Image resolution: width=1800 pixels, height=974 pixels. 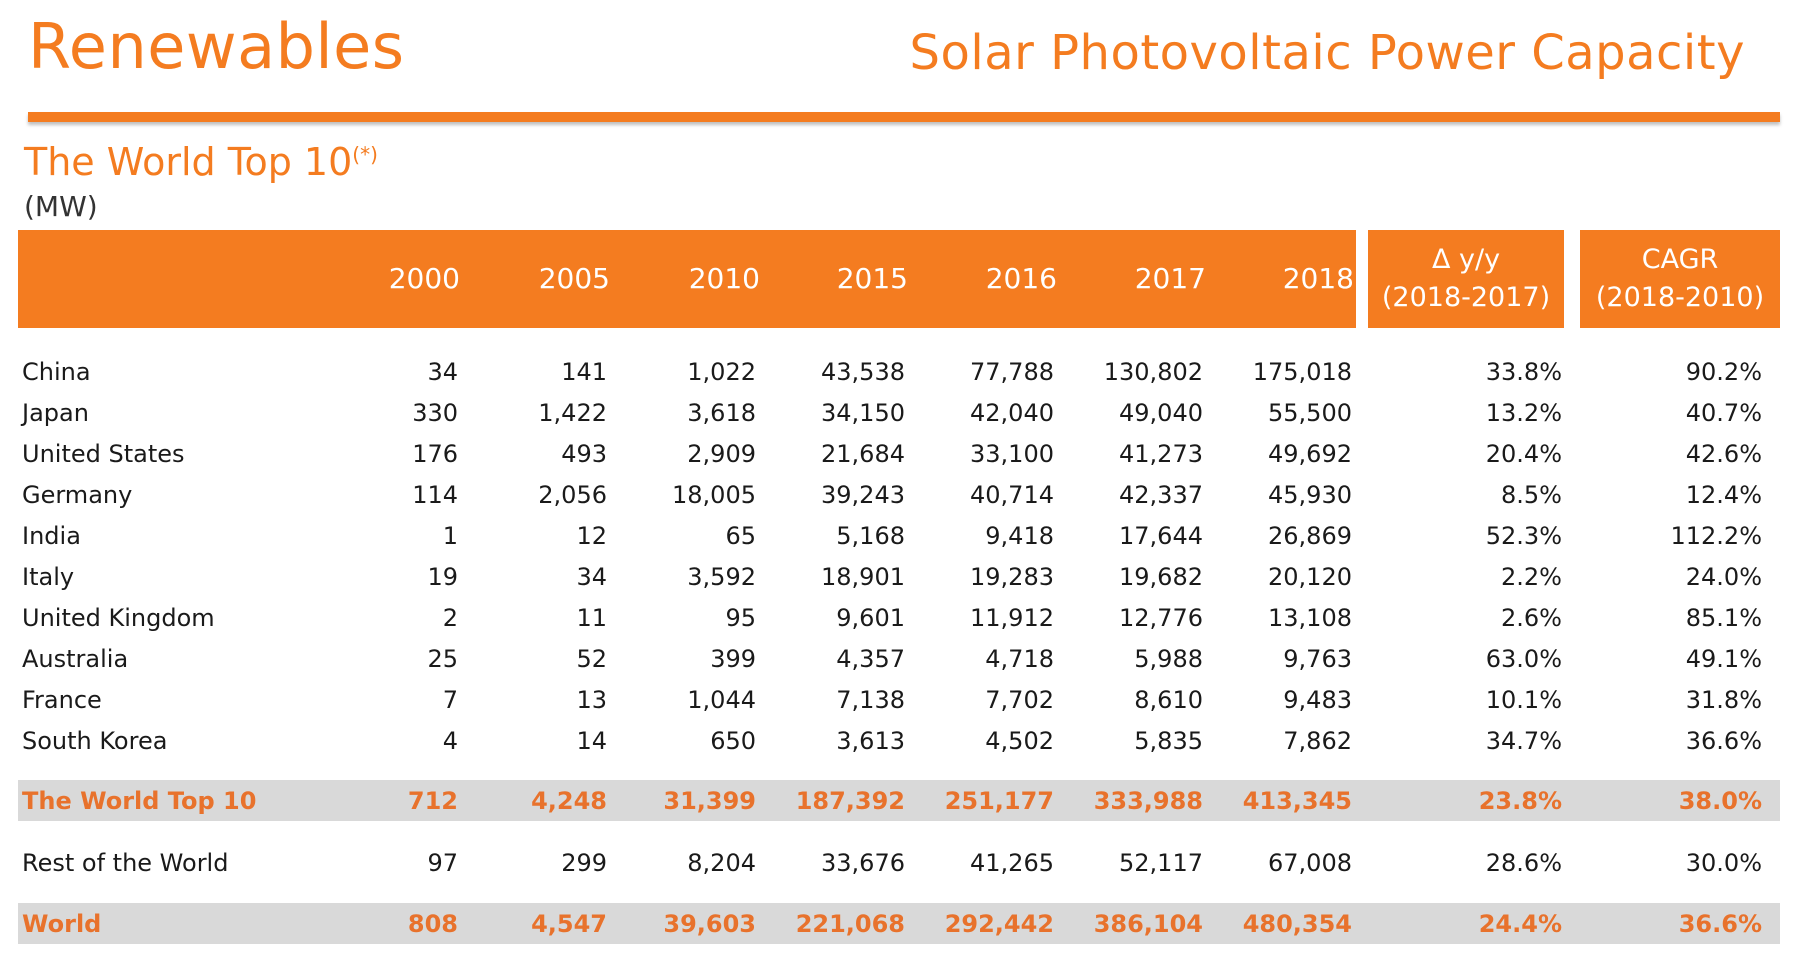 I want to click on value-cell: 21,684, so click(x=863, y=454).